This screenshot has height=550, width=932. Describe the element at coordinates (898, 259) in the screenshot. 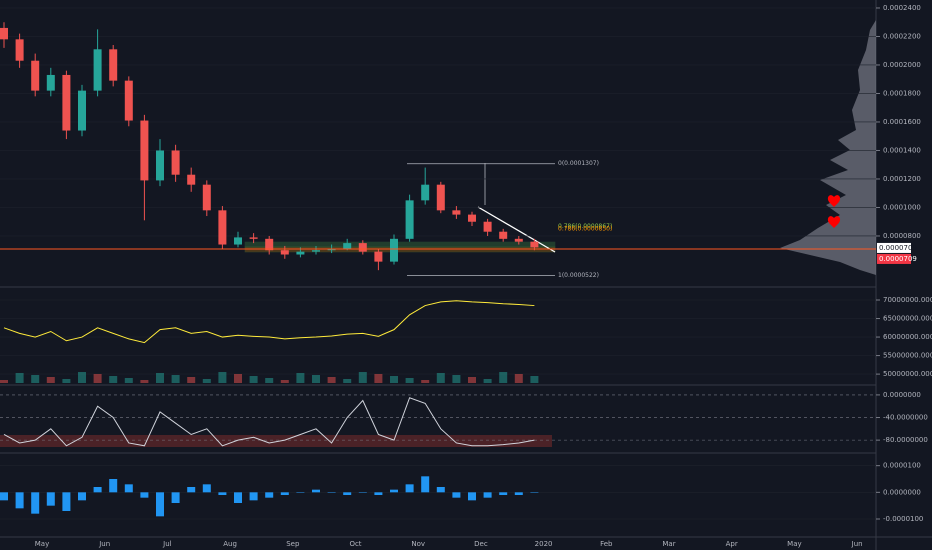

I see `last-price-label: 0.0000709` at that location.